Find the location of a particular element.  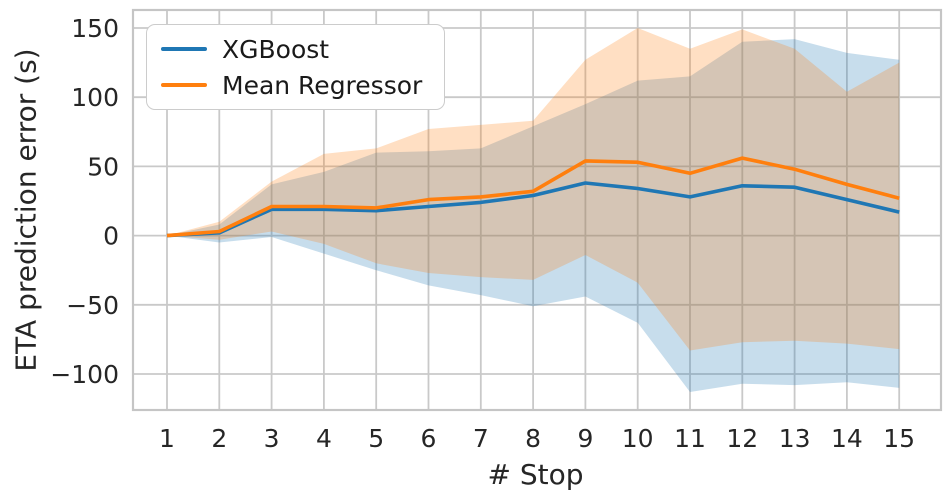

y-tick-label: 0 is located at coordinates (111, 236).